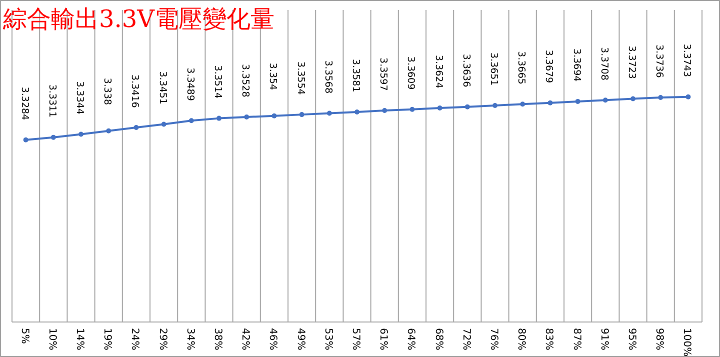 This screenshot has width=720, height=357. I want to click on data-label: 3.3723, so click(631, 62).